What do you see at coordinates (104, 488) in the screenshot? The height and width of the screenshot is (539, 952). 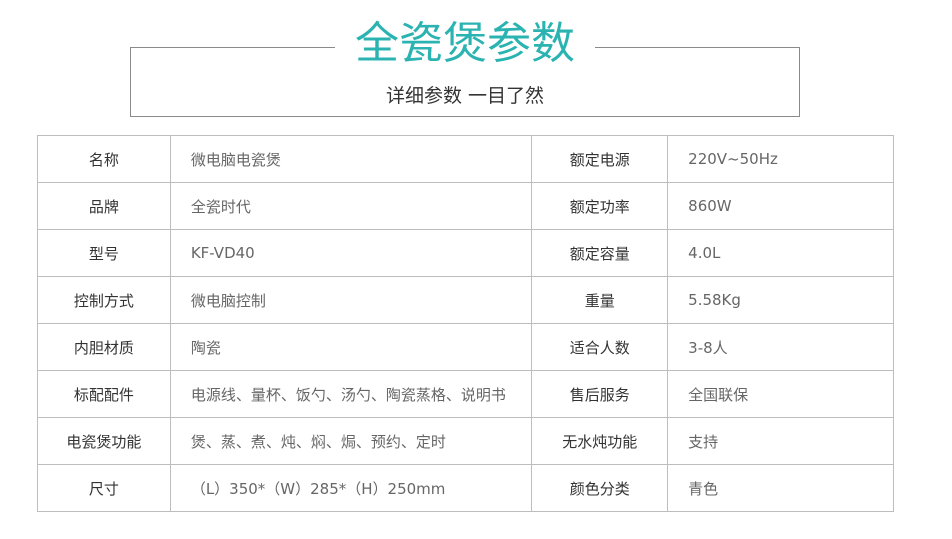 I see `spec-label: 尺寸` at bounding box center [104, 488].